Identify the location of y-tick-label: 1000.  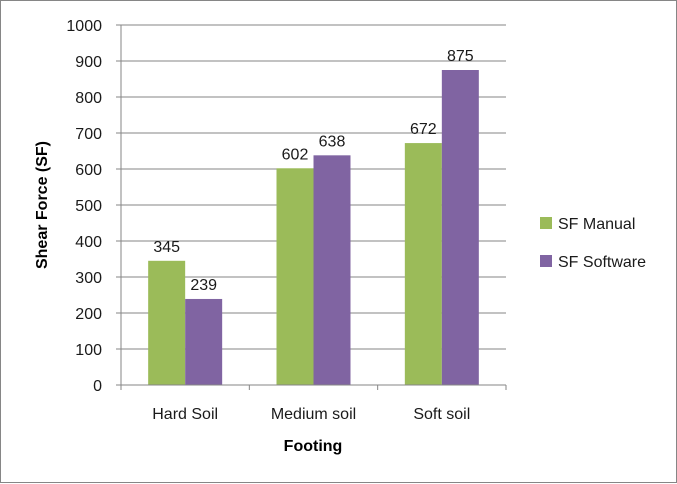
(84, 26).